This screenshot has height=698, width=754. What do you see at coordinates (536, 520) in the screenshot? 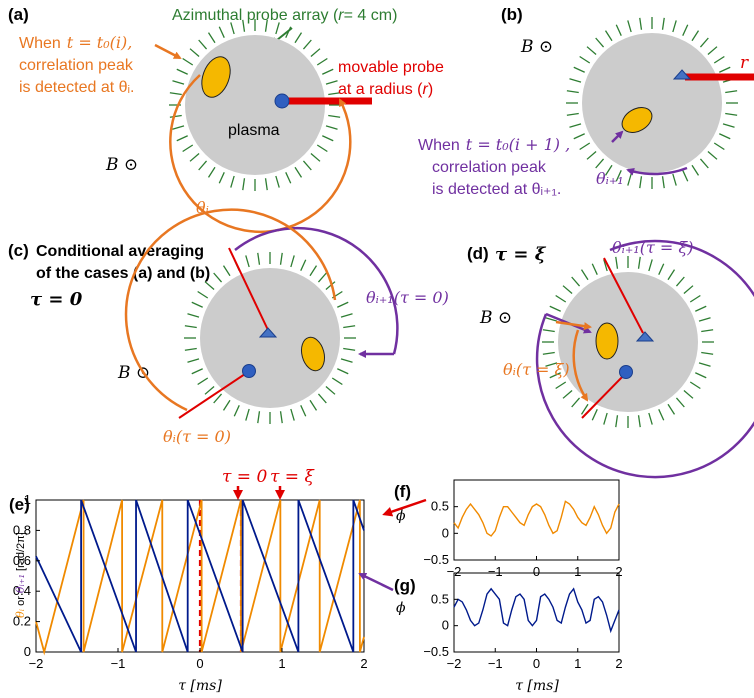
I see `plot-frame` at bounding box center [536, 520].